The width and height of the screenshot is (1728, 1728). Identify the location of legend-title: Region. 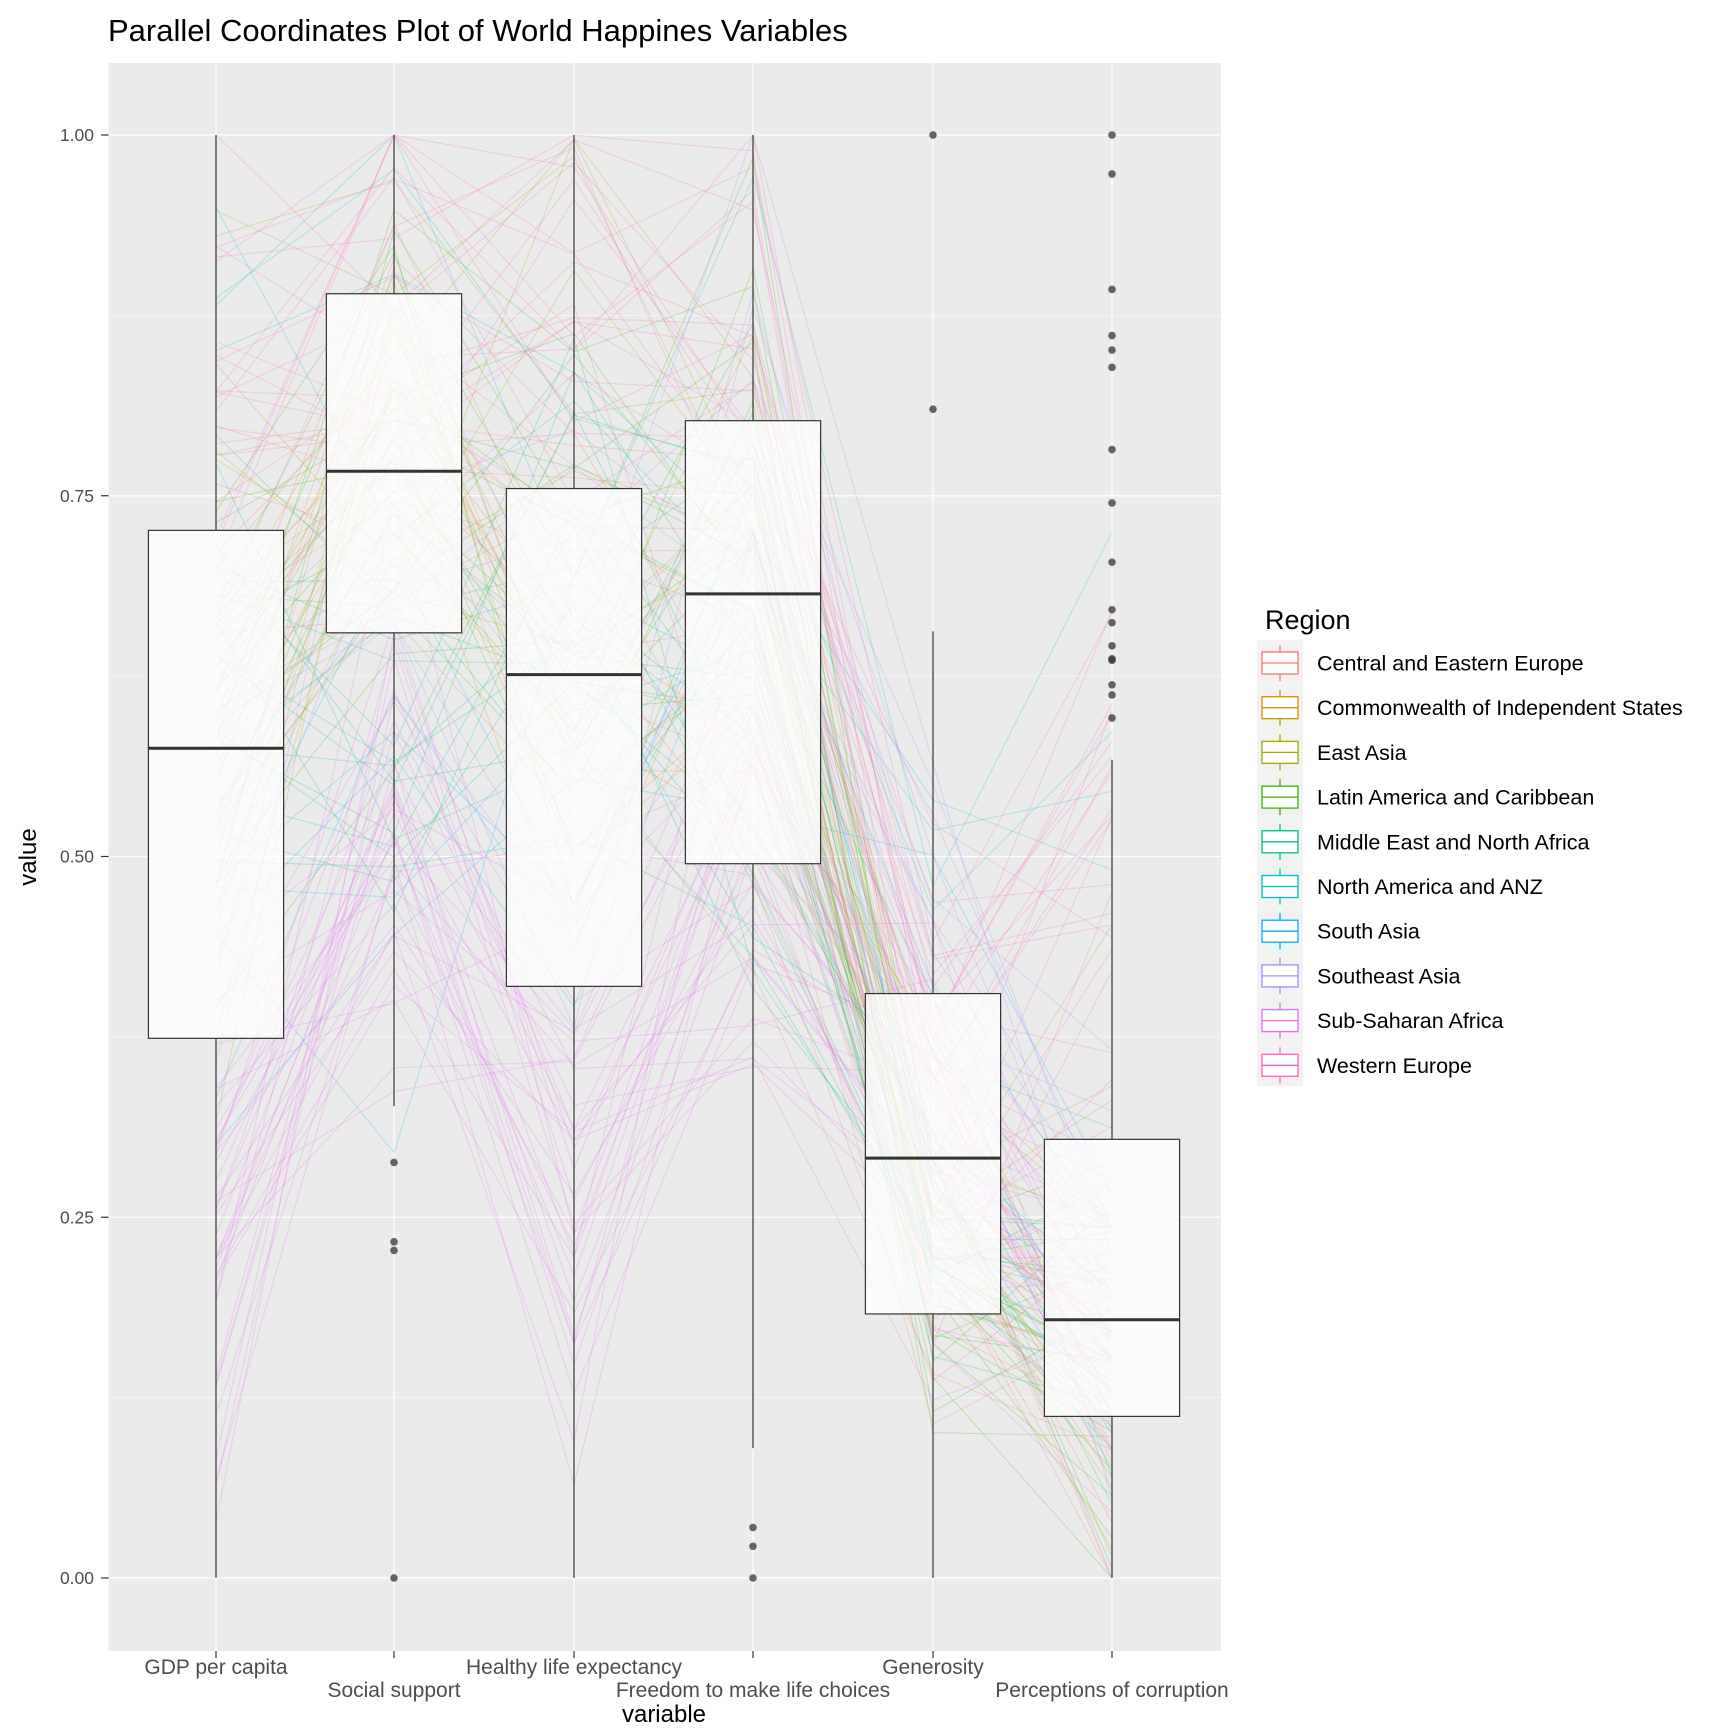
(1308, 620).